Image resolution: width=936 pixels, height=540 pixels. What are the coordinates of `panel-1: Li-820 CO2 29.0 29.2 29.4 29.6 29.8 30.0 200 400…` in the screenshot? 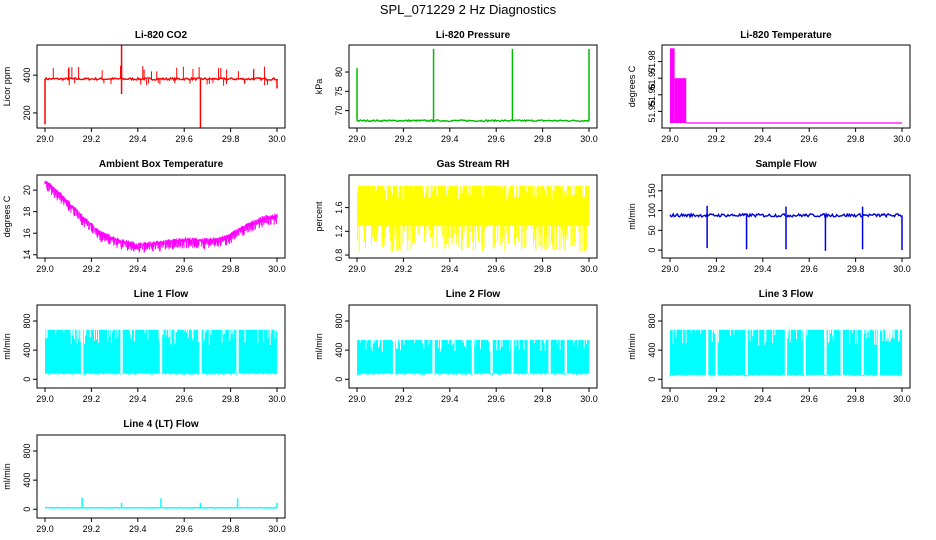 It's located at (144, 87).